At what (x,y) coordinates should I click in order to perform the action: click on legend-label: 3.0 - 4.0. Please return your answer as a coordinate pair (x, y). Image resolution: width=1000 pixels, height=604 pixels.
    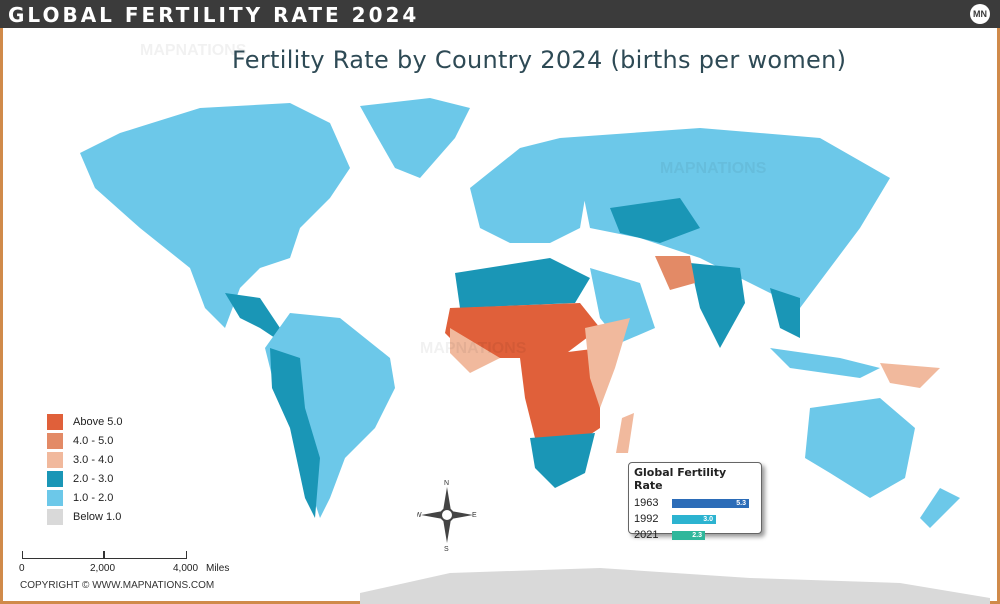
    Looking at the image, I should click on (93, 459).